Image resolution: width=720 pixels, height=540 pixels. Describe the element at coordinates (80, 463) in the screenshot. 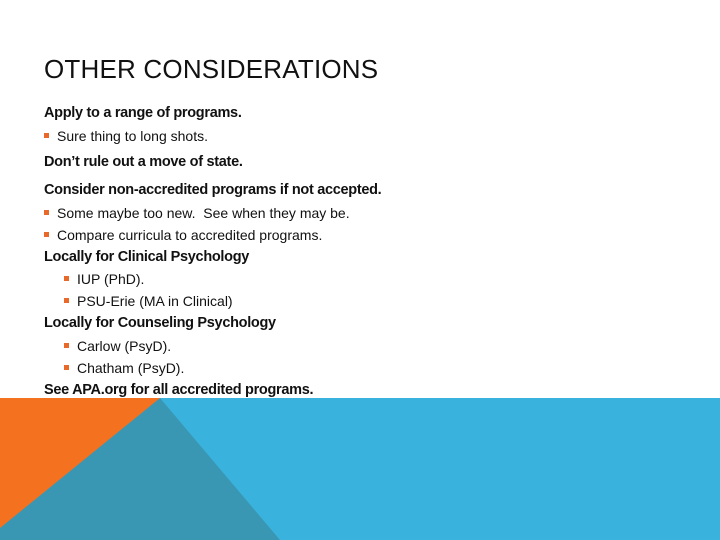

I see `band-orange-triangle` at that location.